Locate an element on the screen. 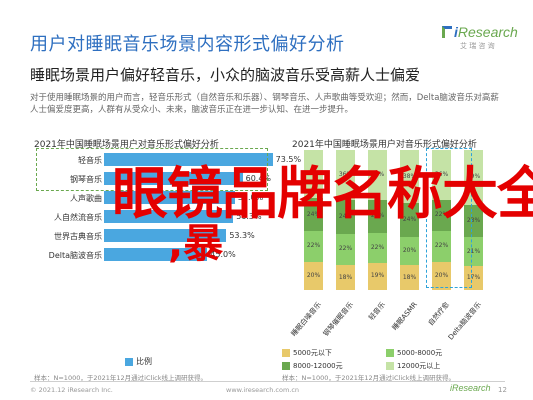 The image size is (533, 400). footer-logo: iResearch is located at coordinates (470, 388).